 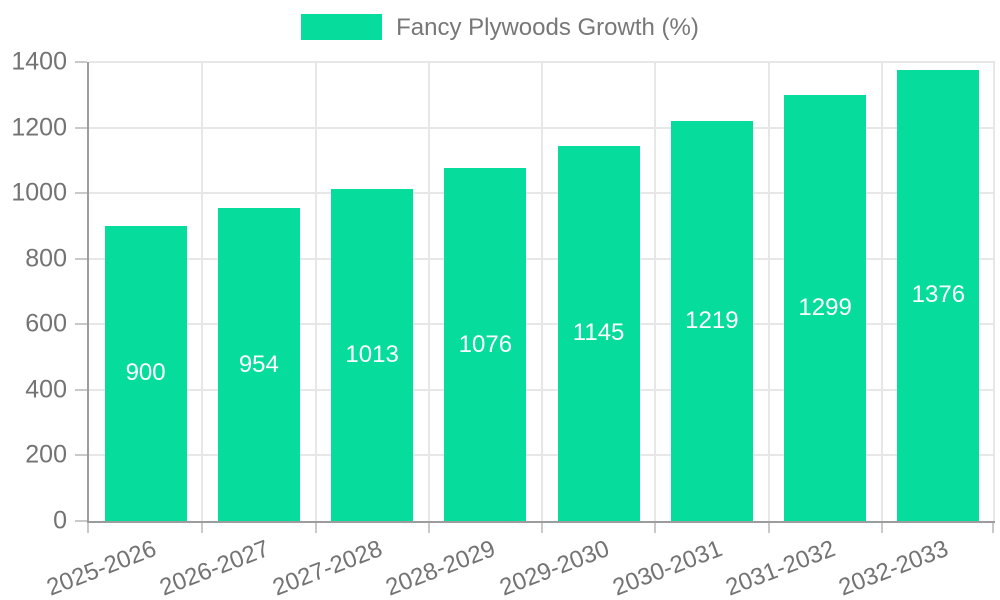 I want to click on bar-value-label: 954, so click(x=258, y=364).